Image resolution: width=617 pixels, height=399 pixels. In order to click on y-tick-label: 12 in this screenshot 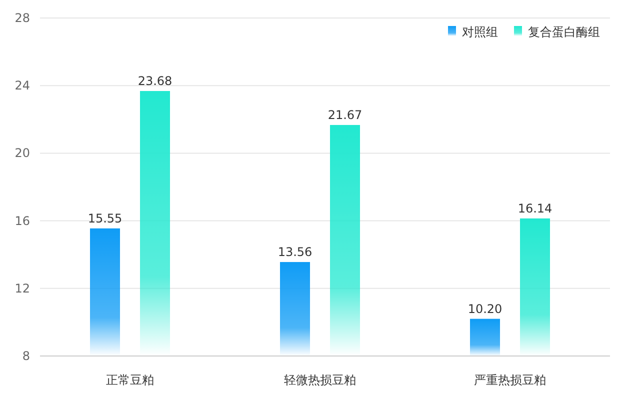, I will do `click(22, 288)`.